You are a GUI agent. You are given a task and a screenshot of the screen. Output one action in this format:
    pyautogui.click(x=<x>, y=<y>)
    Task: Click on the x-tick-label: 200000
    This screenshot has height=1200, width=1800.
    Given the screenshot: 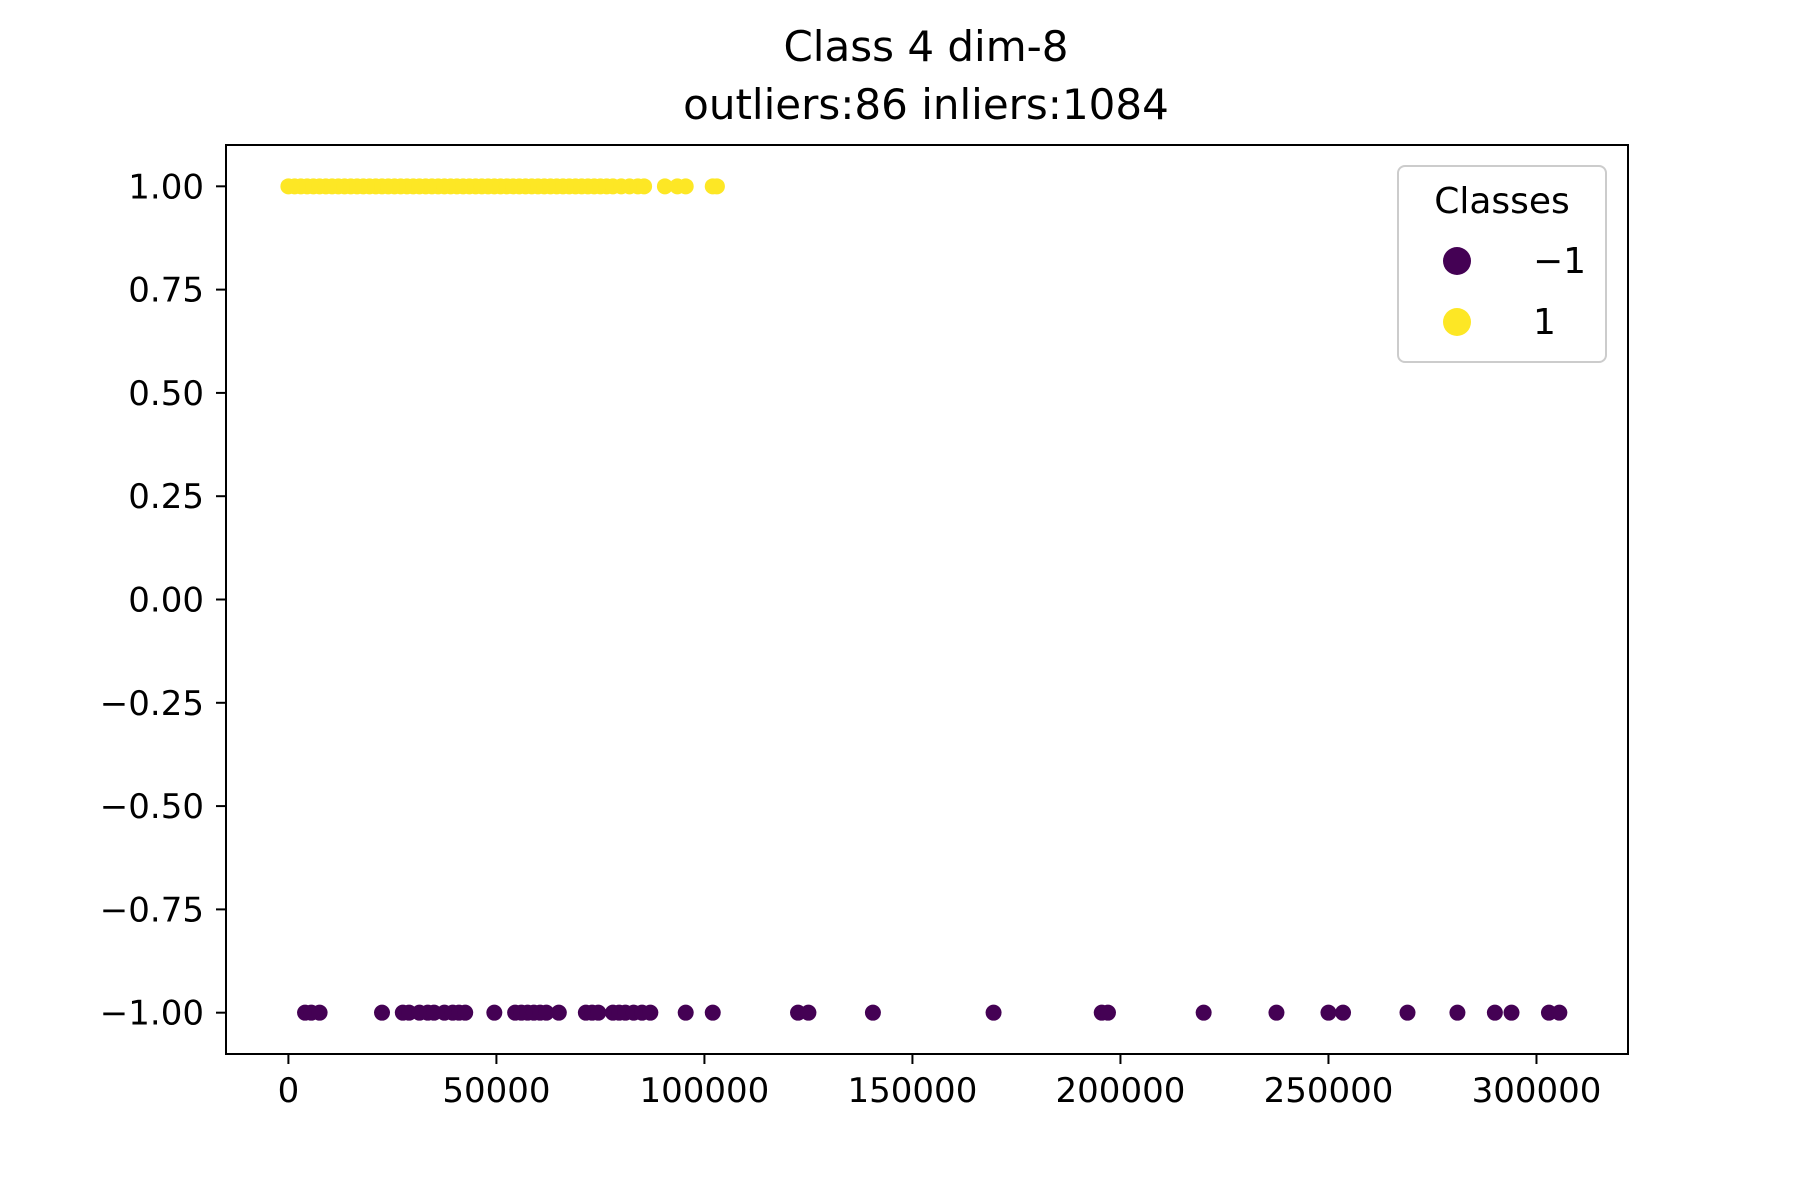 What is the action you would take?
    pyautogui.click(x=1121, y=1091)
    